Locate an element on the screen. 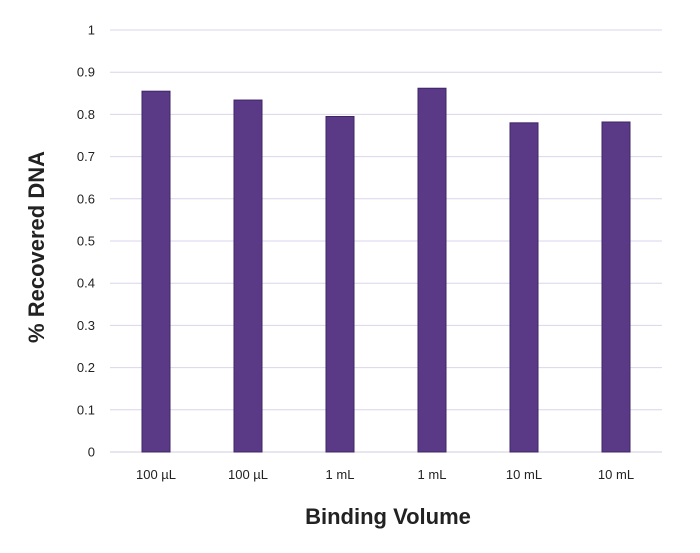  y-tick-label: 0.9 is located at coordinates (86, 72).